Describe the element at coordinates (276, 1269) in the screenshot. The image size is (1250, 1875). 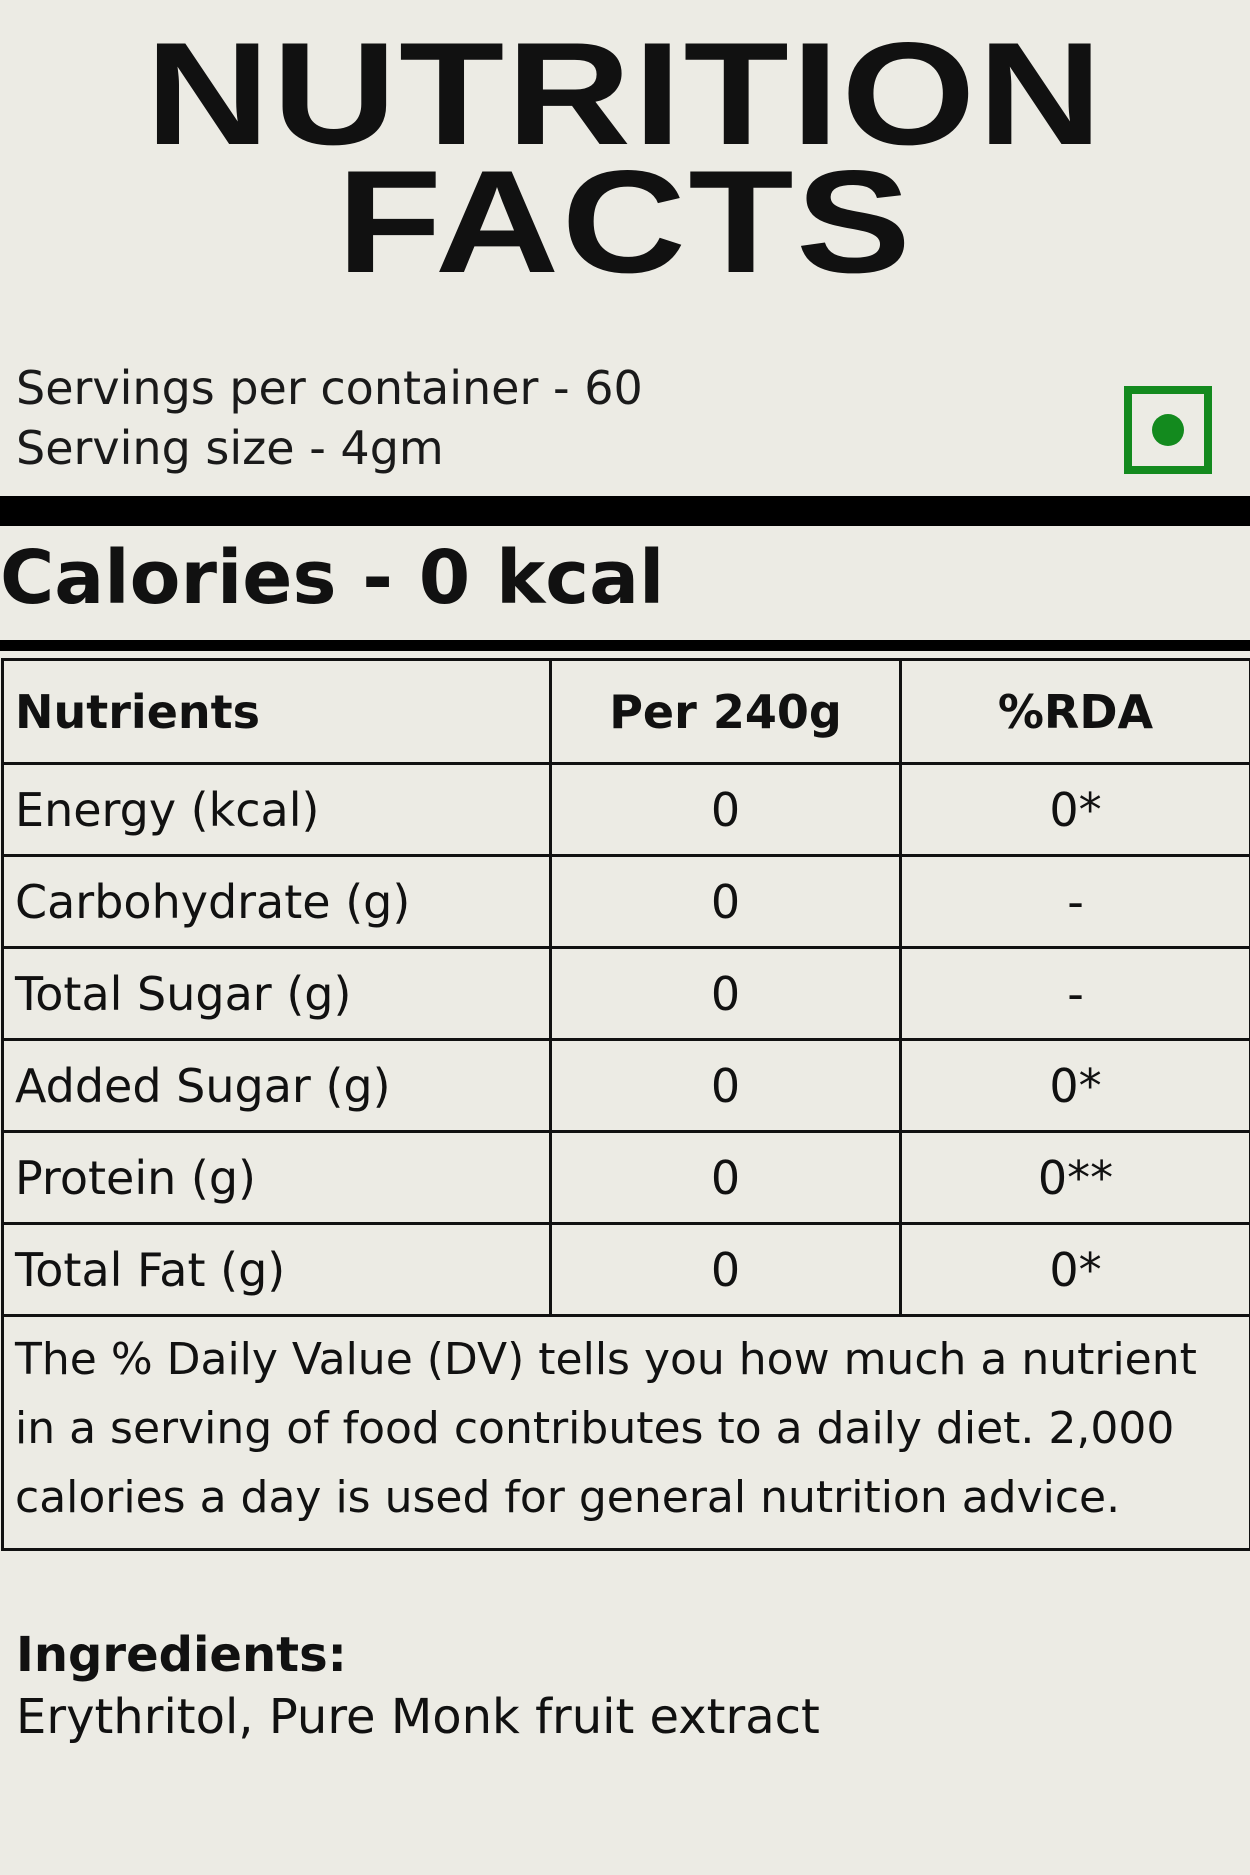
I see `nutrient-name: Total Fat (g)` at that location.